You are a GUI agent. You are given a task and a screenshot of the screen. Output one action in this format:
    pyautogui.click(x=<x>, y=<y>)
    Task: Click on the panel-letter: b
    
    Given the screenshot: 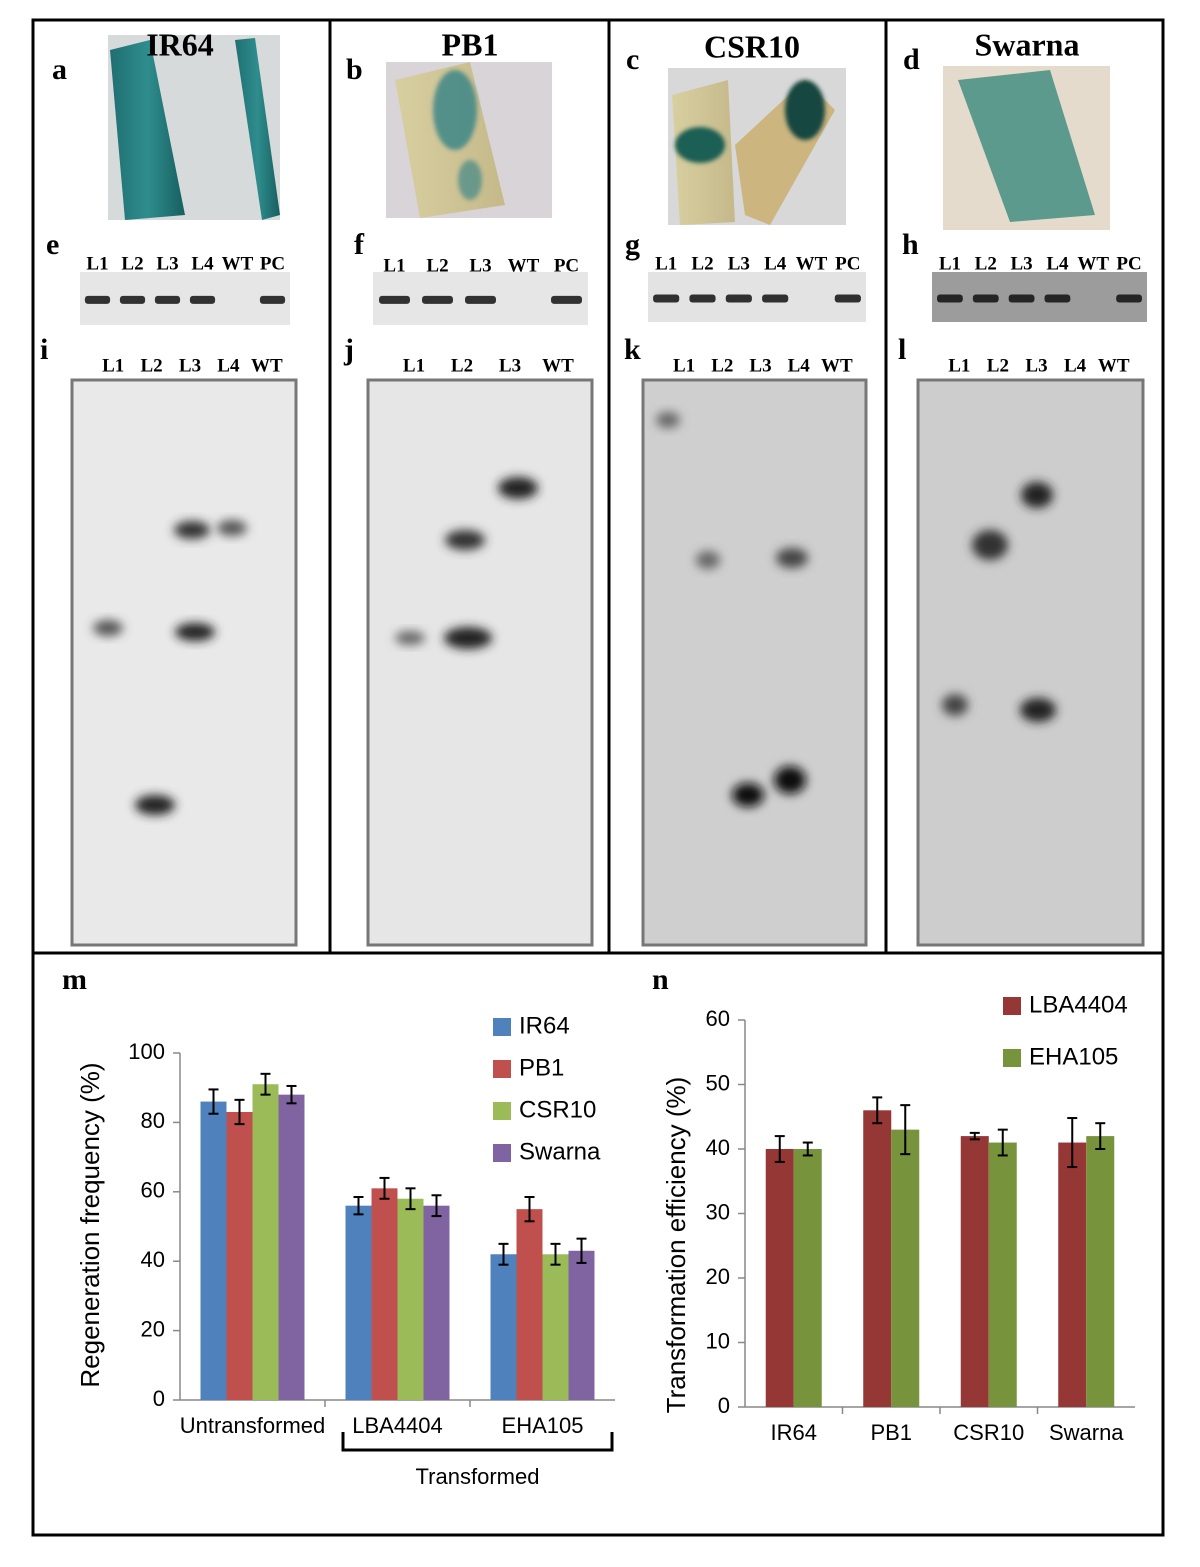 What is the action you would take?
    pyautogui.click(x=354, y=69)
    